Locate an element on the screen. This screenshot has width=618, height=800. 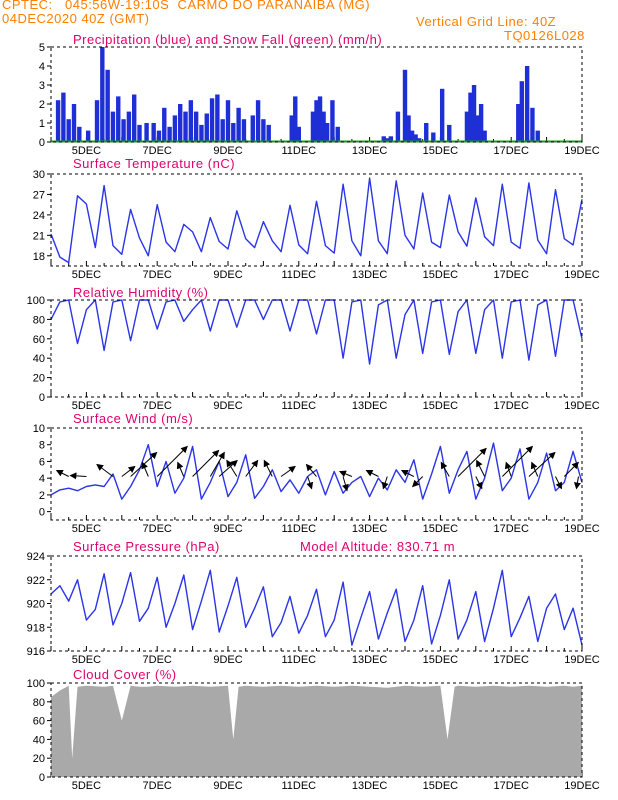
y-tick-label: 20 is located at coordinates (39, 379).